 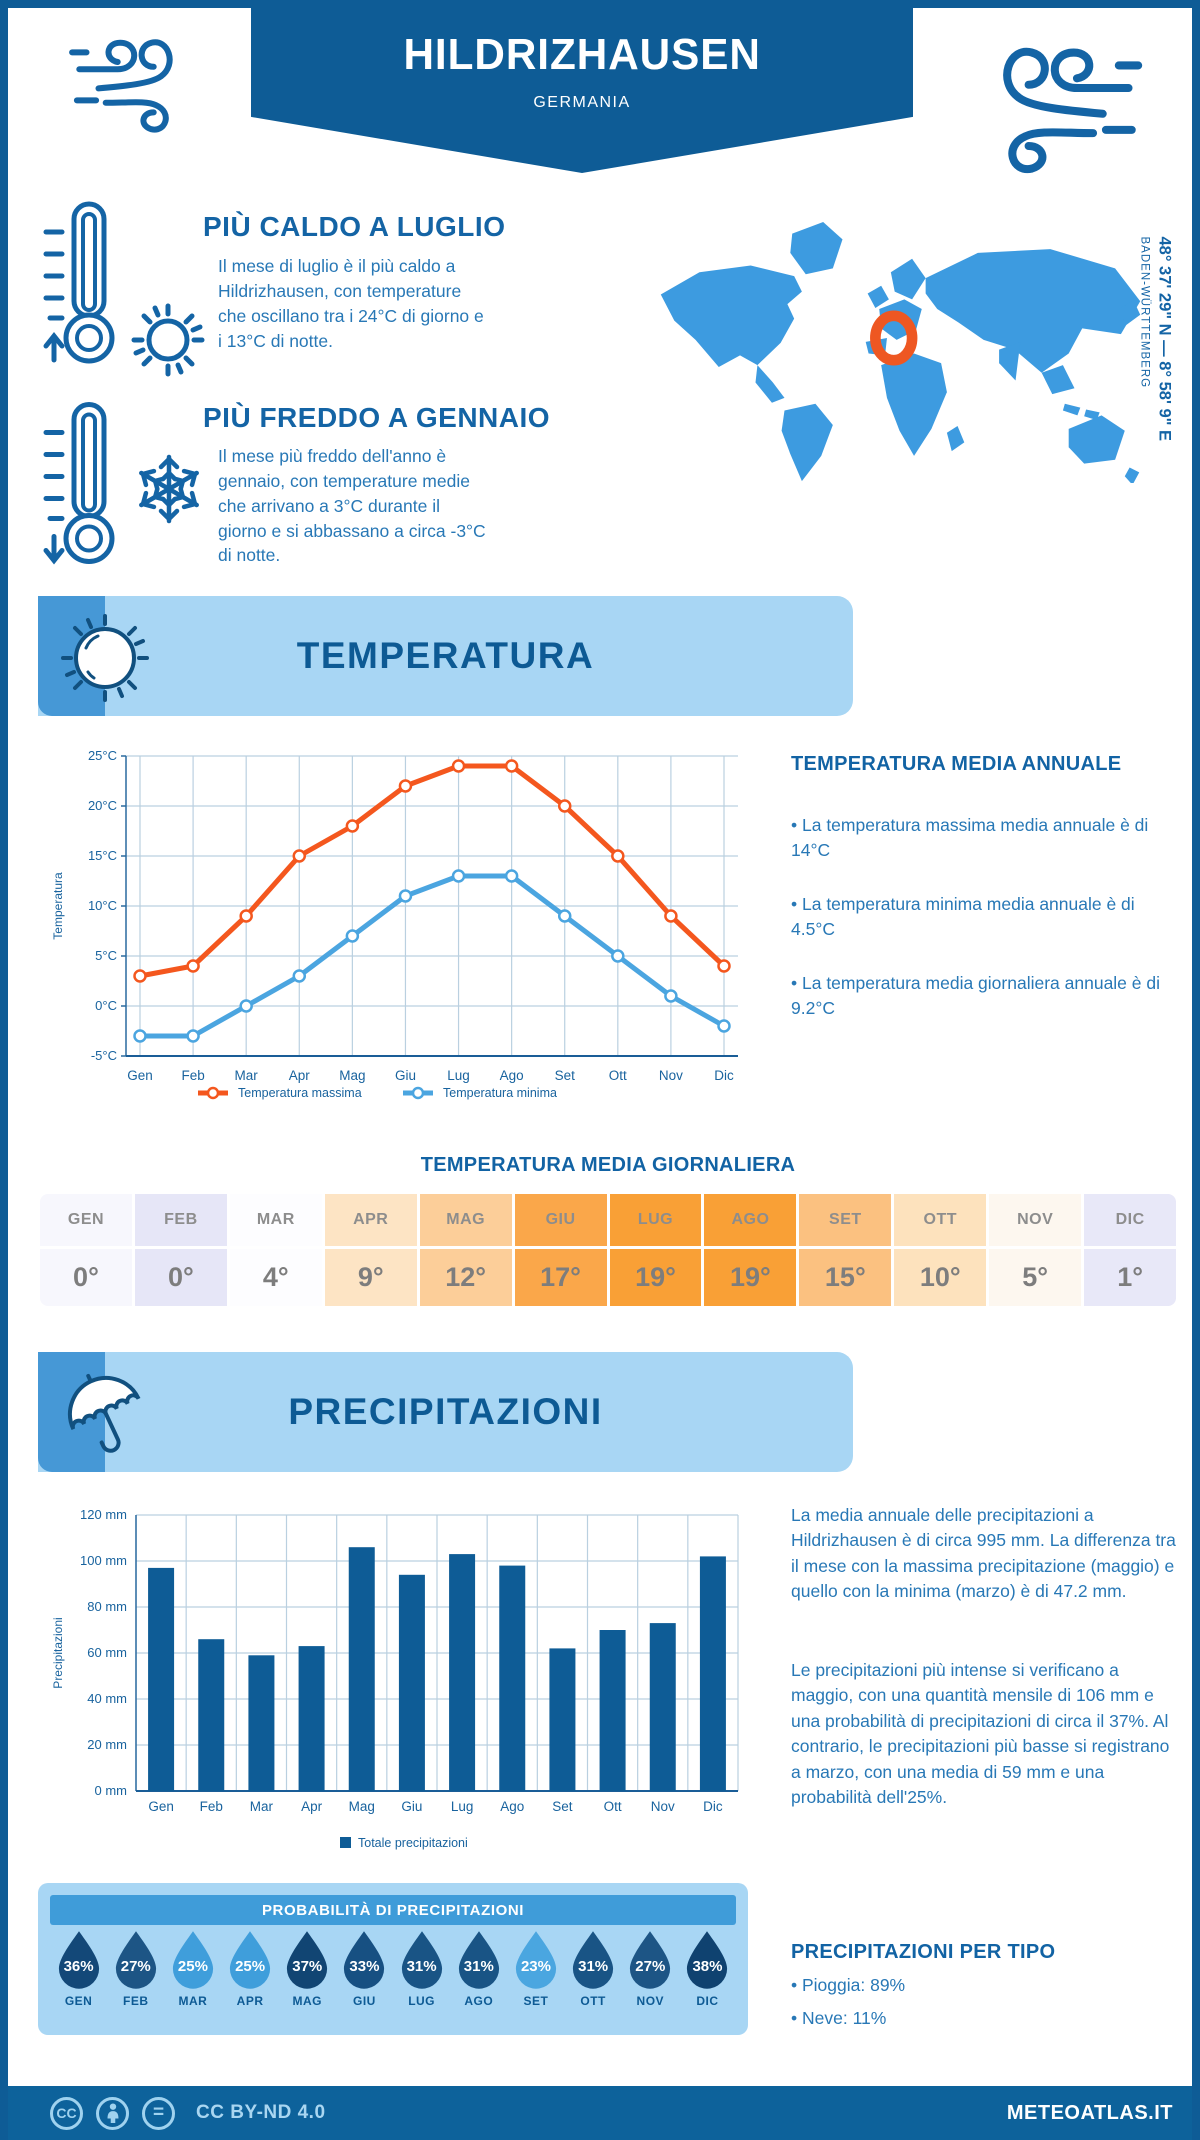 I want to click on probability-droplet: 31% AGO, so click(x=478, y=1969).